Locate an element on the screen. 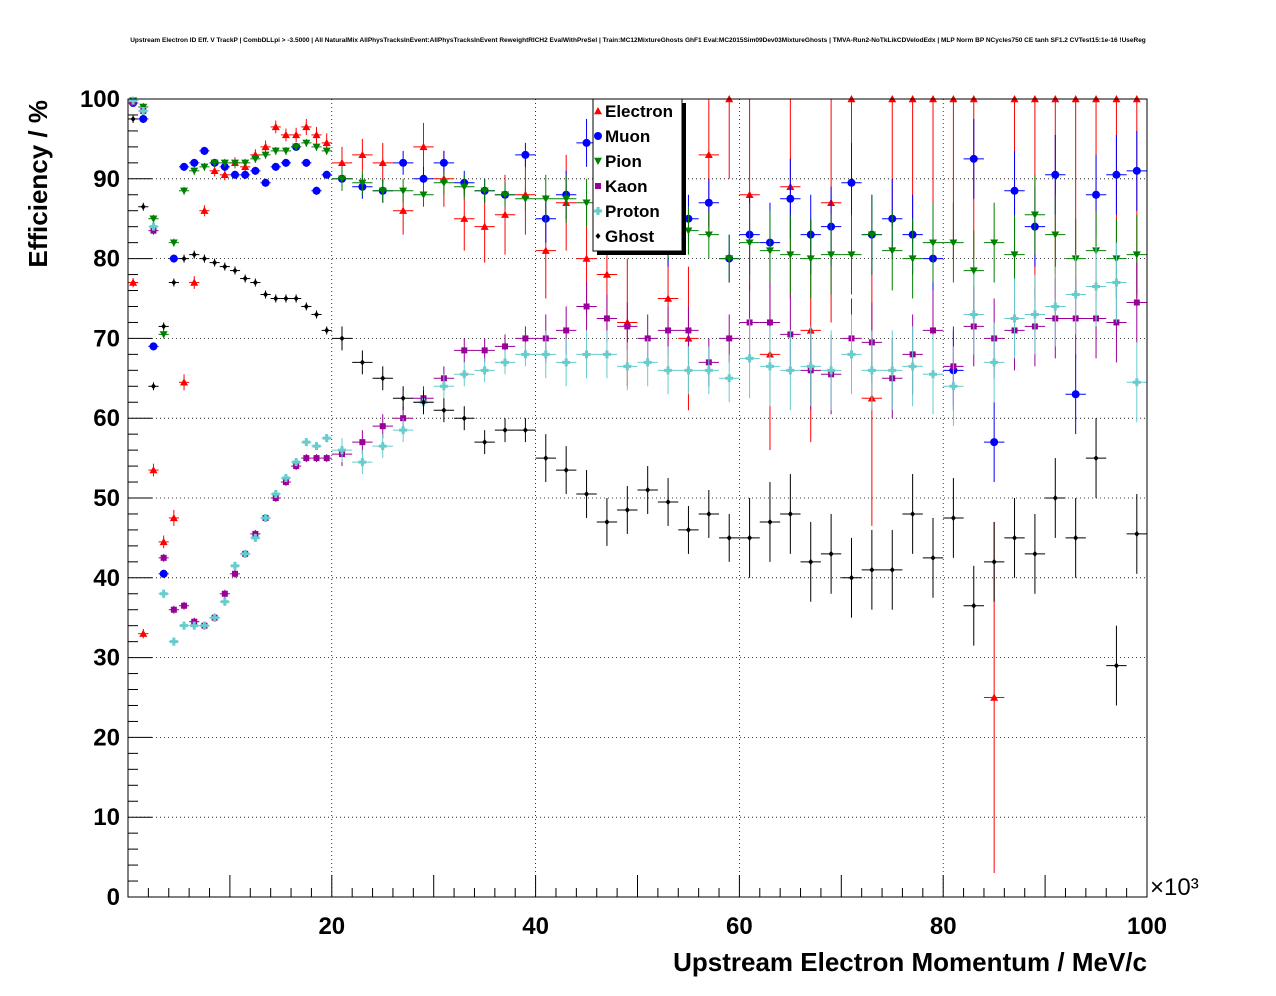 This screenshot has height=996, width=1276. x-tick-label: 40 is located at coordinates (535, 926).